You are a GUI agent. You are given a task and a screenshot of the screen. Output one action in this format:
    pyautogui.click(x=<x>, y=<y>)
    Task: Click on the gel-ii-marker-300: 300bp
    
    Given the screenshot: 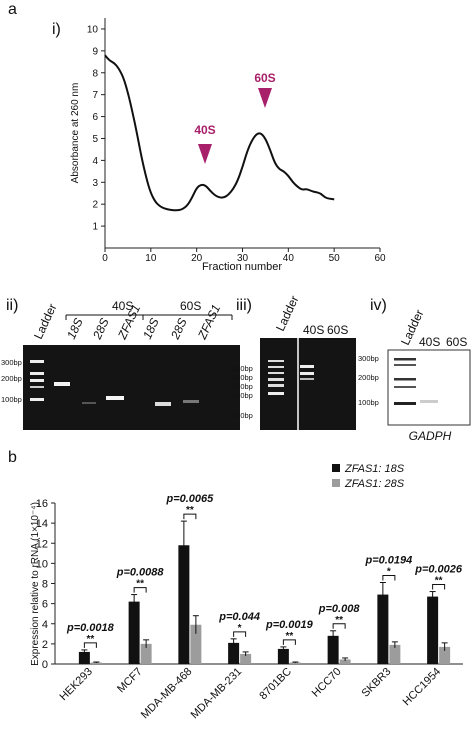 What is the action you would take?
    pyautogui.click(x=11, y=362)
    